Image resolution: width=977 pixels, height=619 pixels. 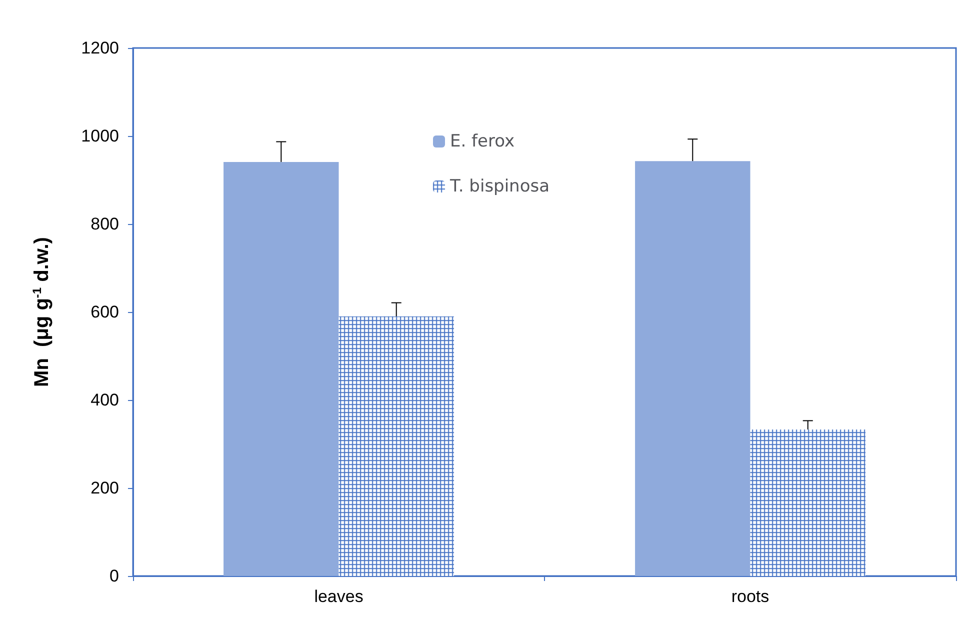 I want to click on legend-label: T. bispinosa, so click(x=499, y=186).